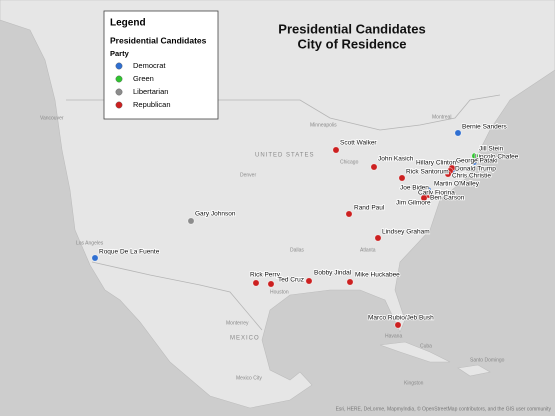  I want to click on candidate-label: Scott Walker, so click(358, 143).